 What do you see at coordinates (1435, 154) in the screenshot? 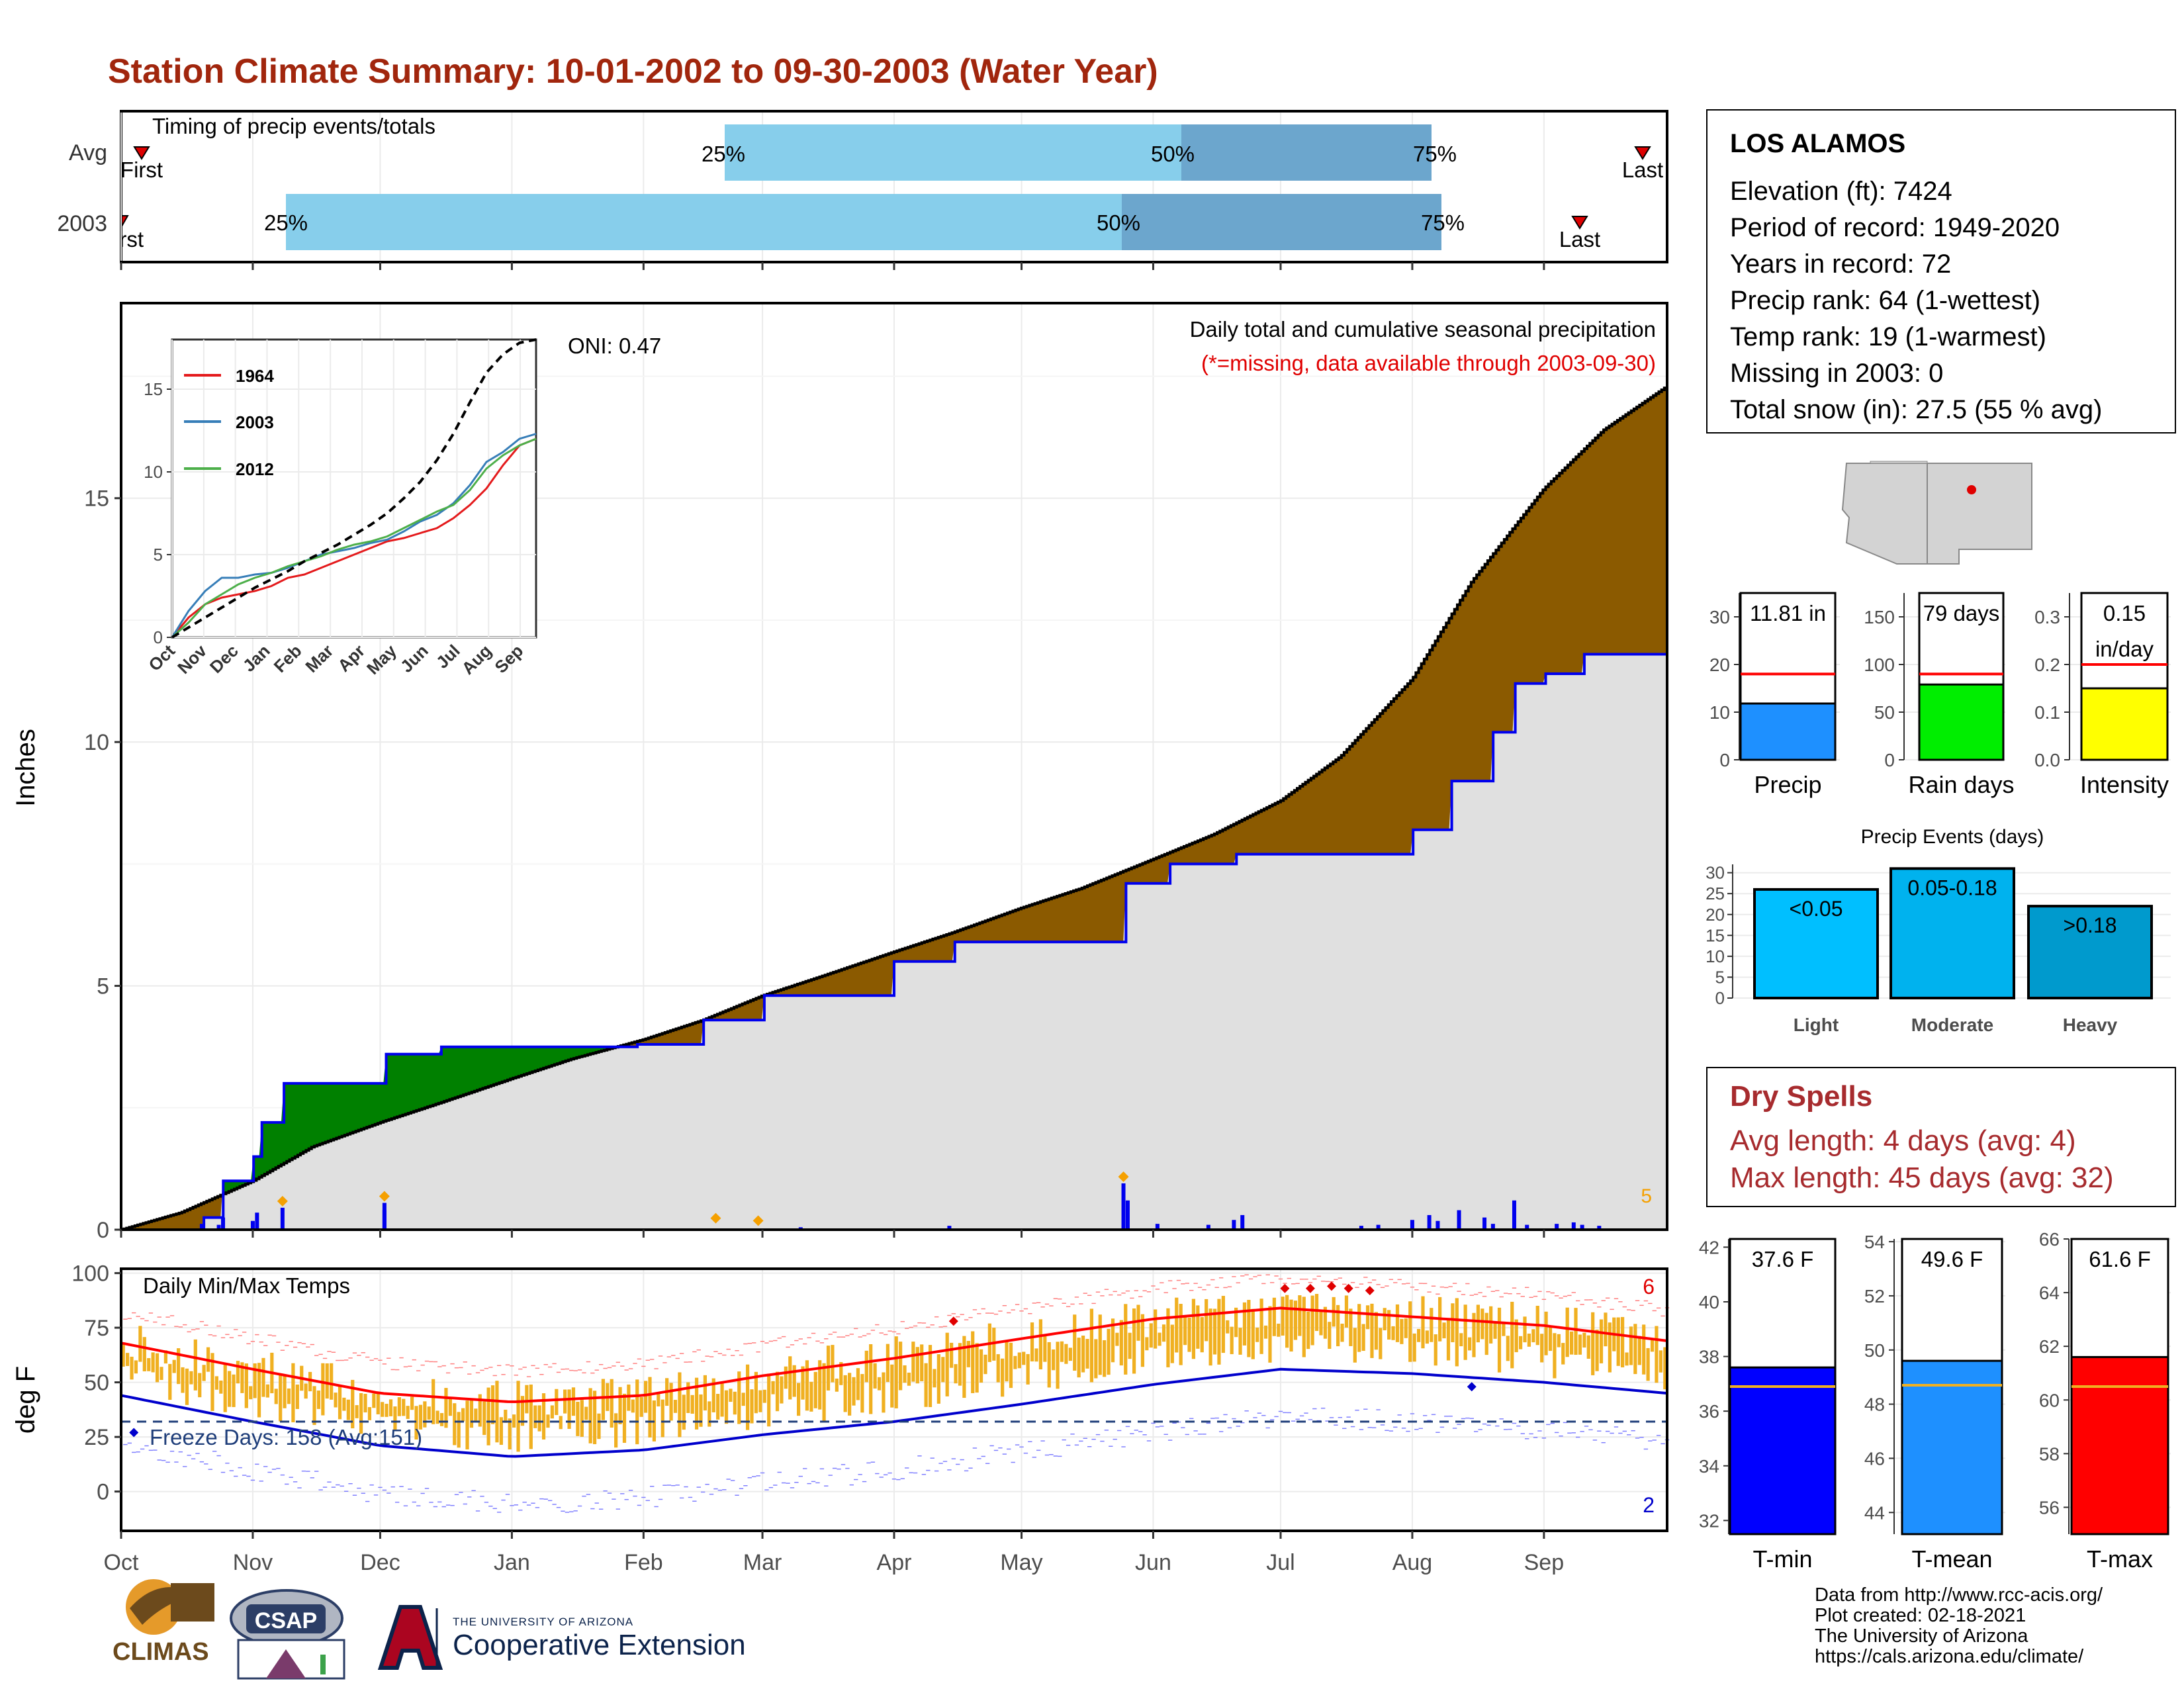
I see `timing-avg-q75: 75%` at bounding box center [1435, 154].